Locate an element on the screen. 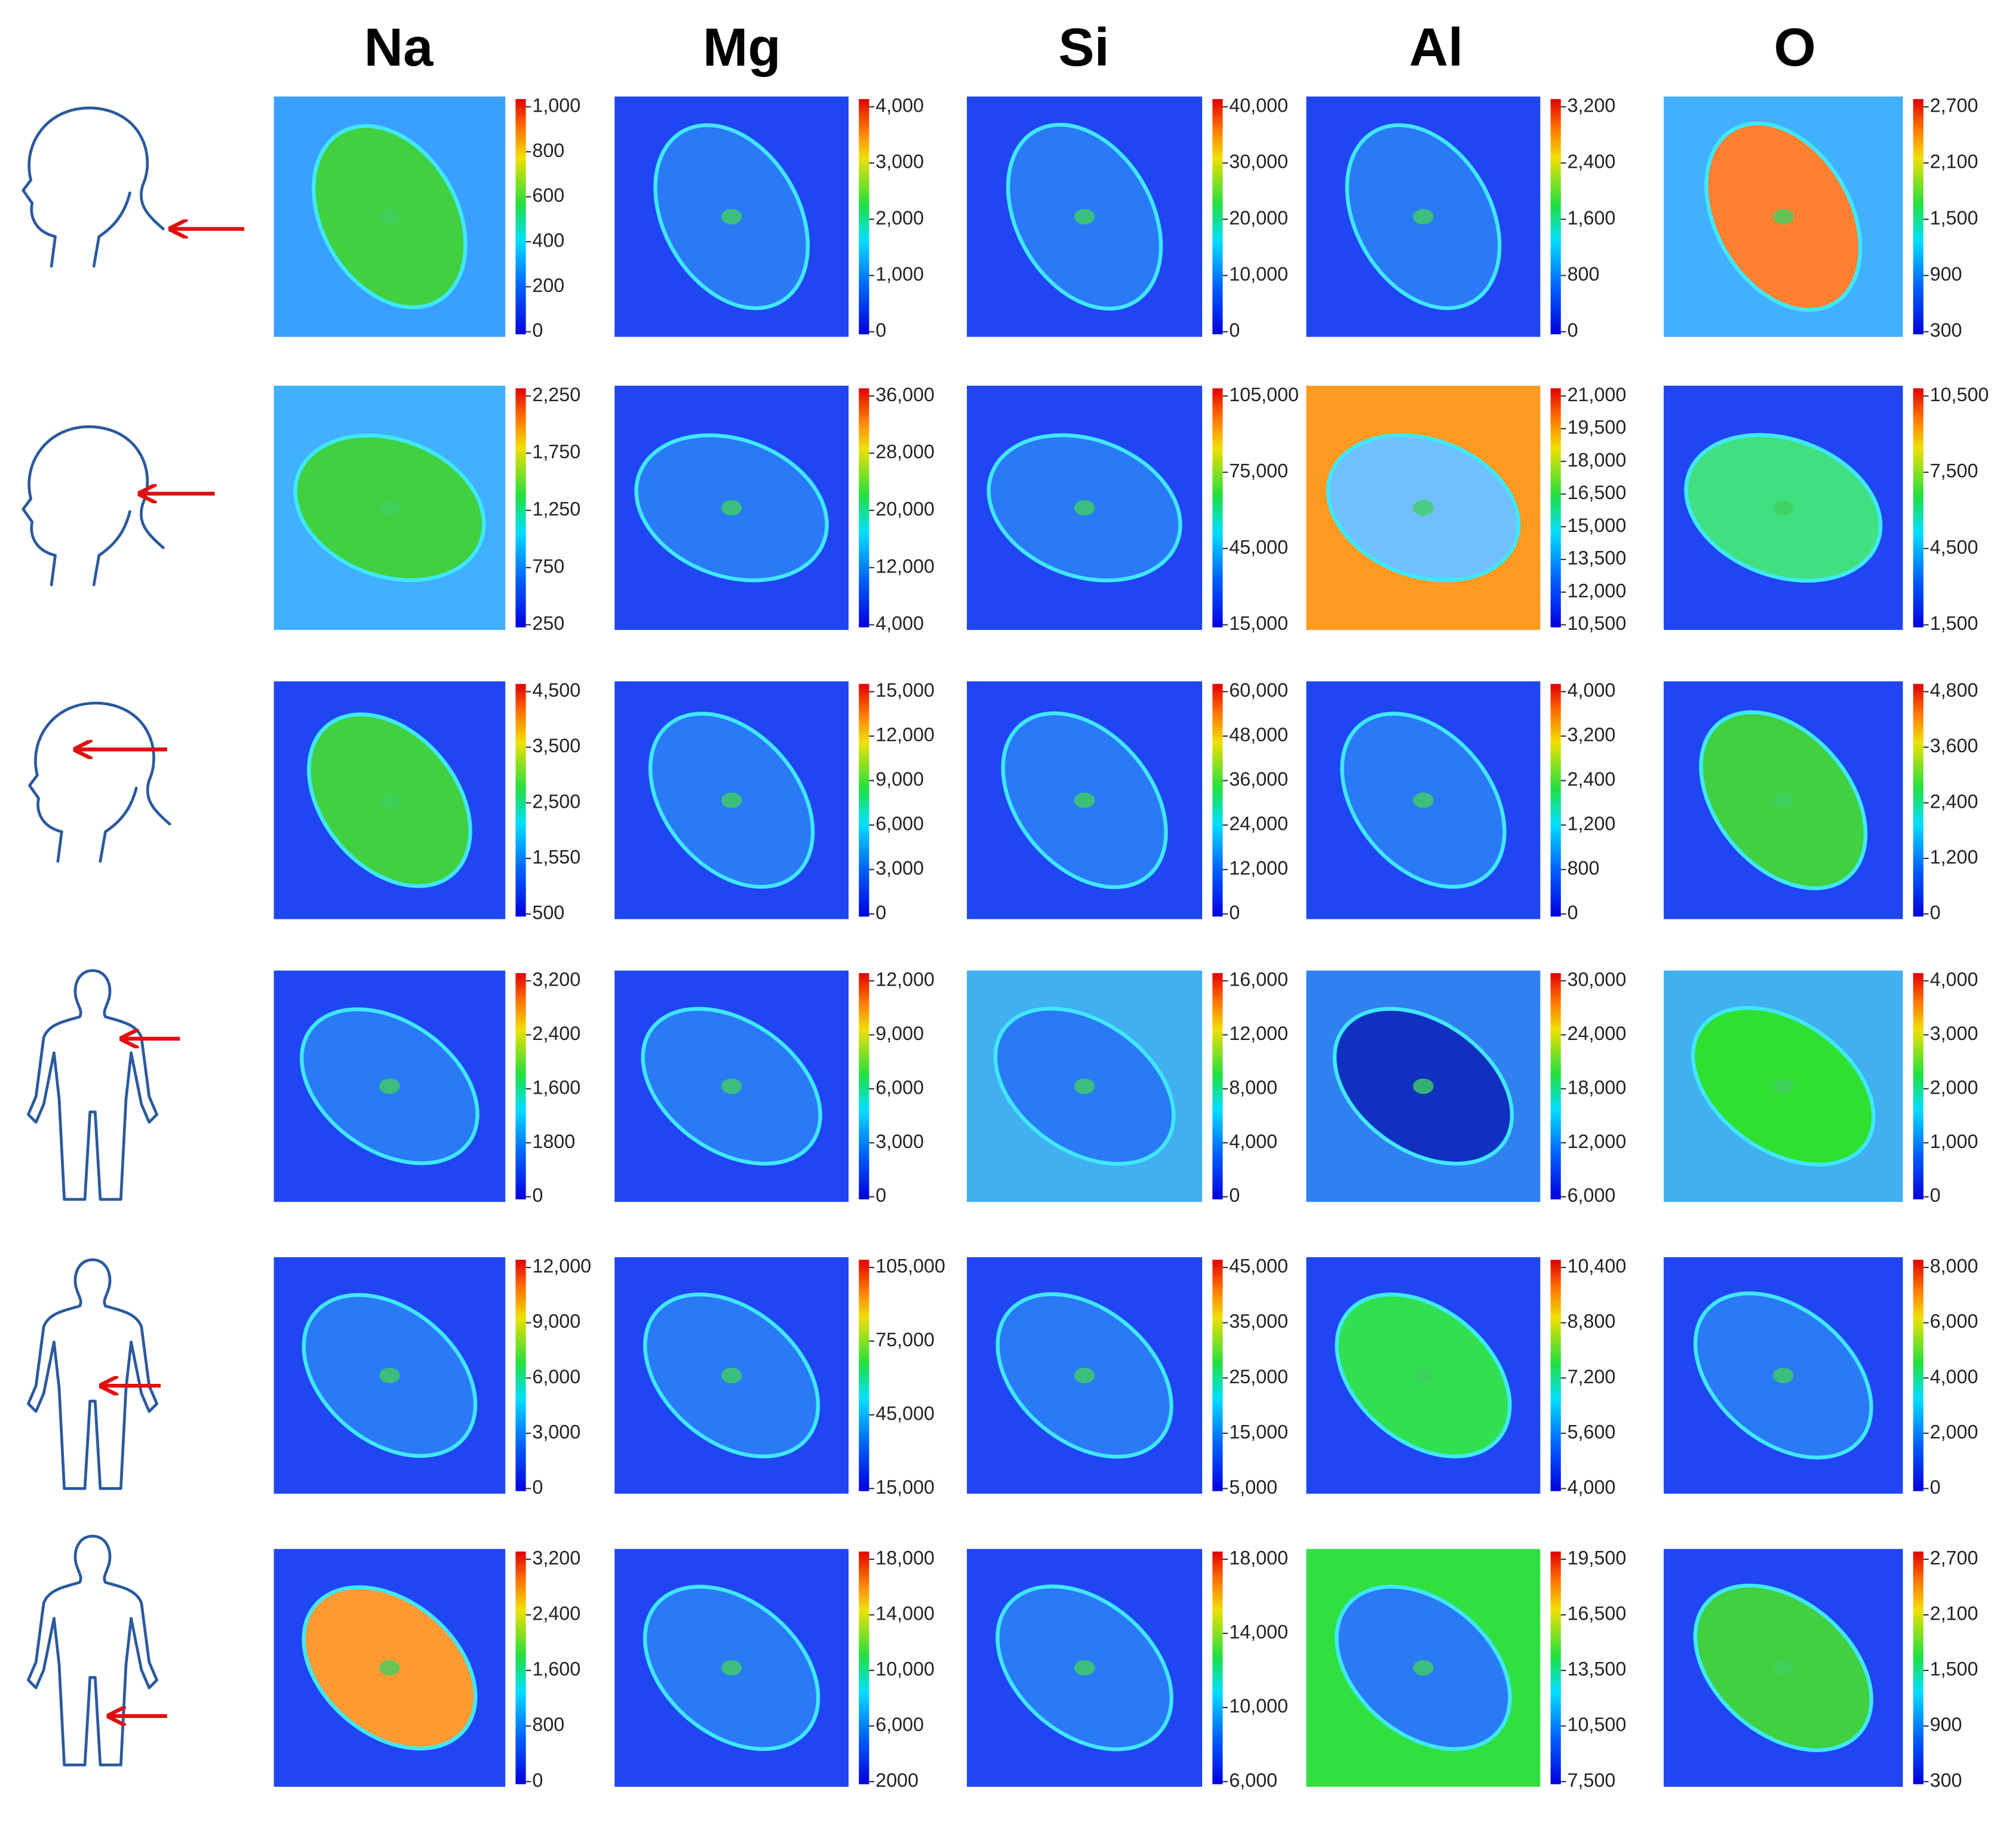  colorbar-tick-label: 3,200 is located at coordinates (556, 1557).